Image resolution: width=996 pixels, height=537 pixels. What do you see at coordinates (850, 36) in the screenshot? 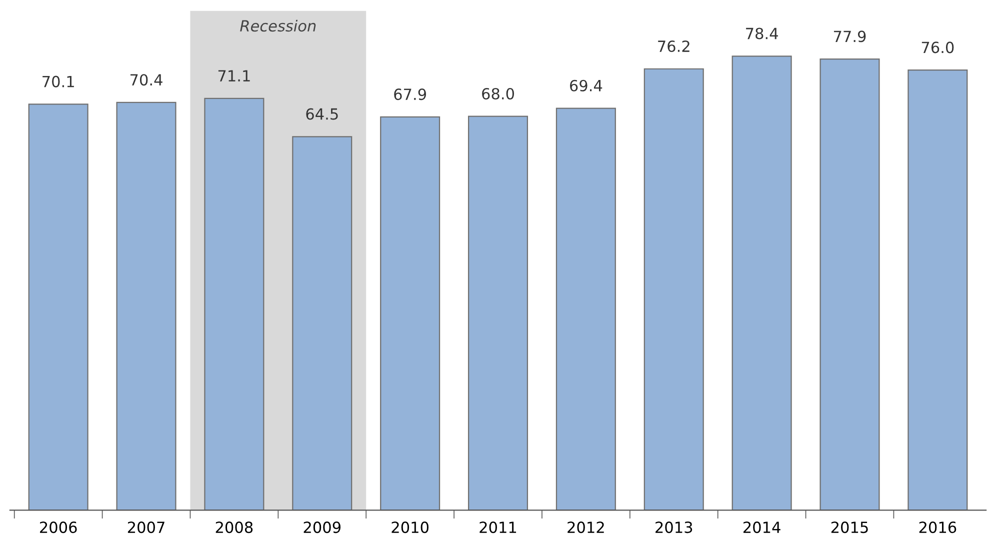
I see `data-label: 77.9` at bounding box center [850, 36].